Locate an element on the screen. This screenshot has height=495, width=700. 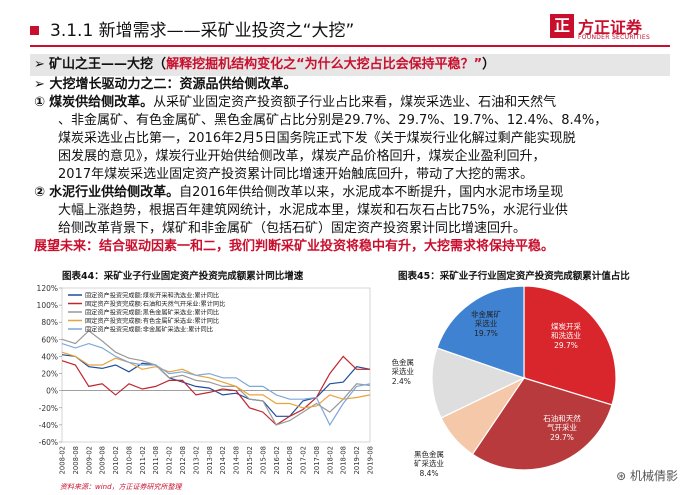
driver-text: 大挖增长驱动力之二：资源品供给侧改革。 is located at coordinates (173, 84).